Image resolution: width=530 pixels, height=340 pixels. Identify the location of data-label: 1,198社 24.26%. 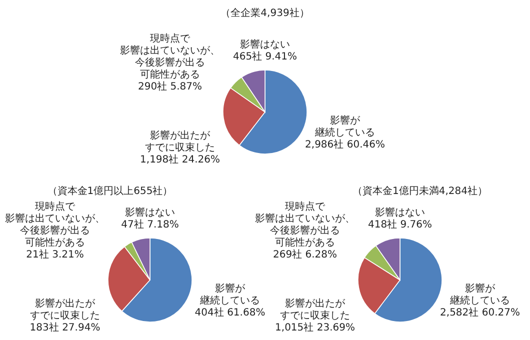
(180, 160).